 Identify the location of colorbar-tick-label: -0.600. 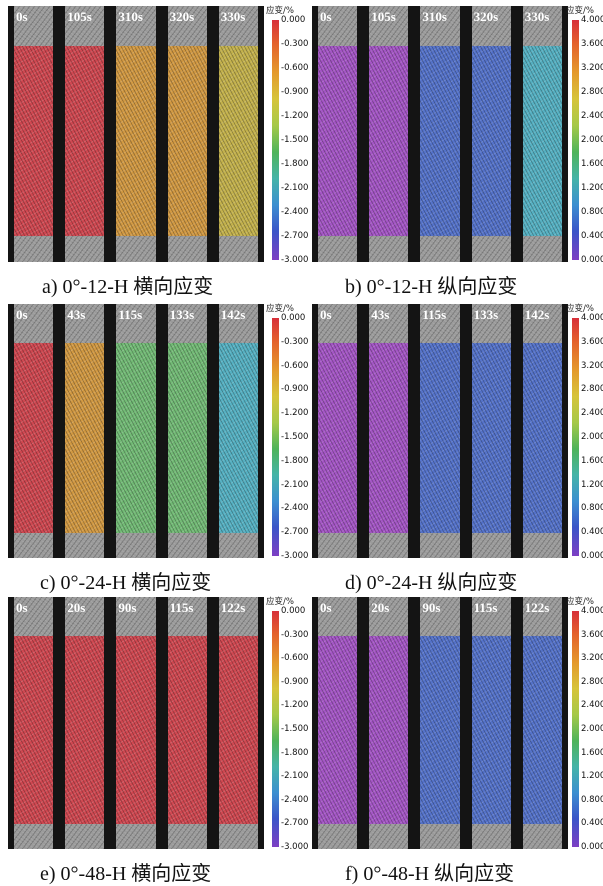
(295, 365).